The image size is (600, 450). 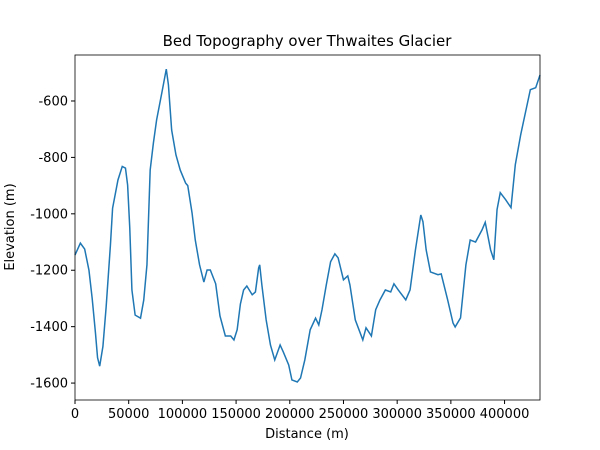 What do you see at coordinates (49, 271) in the screenshot?
I see `y-tick-label: -1200` at bounding box center [49, 271].